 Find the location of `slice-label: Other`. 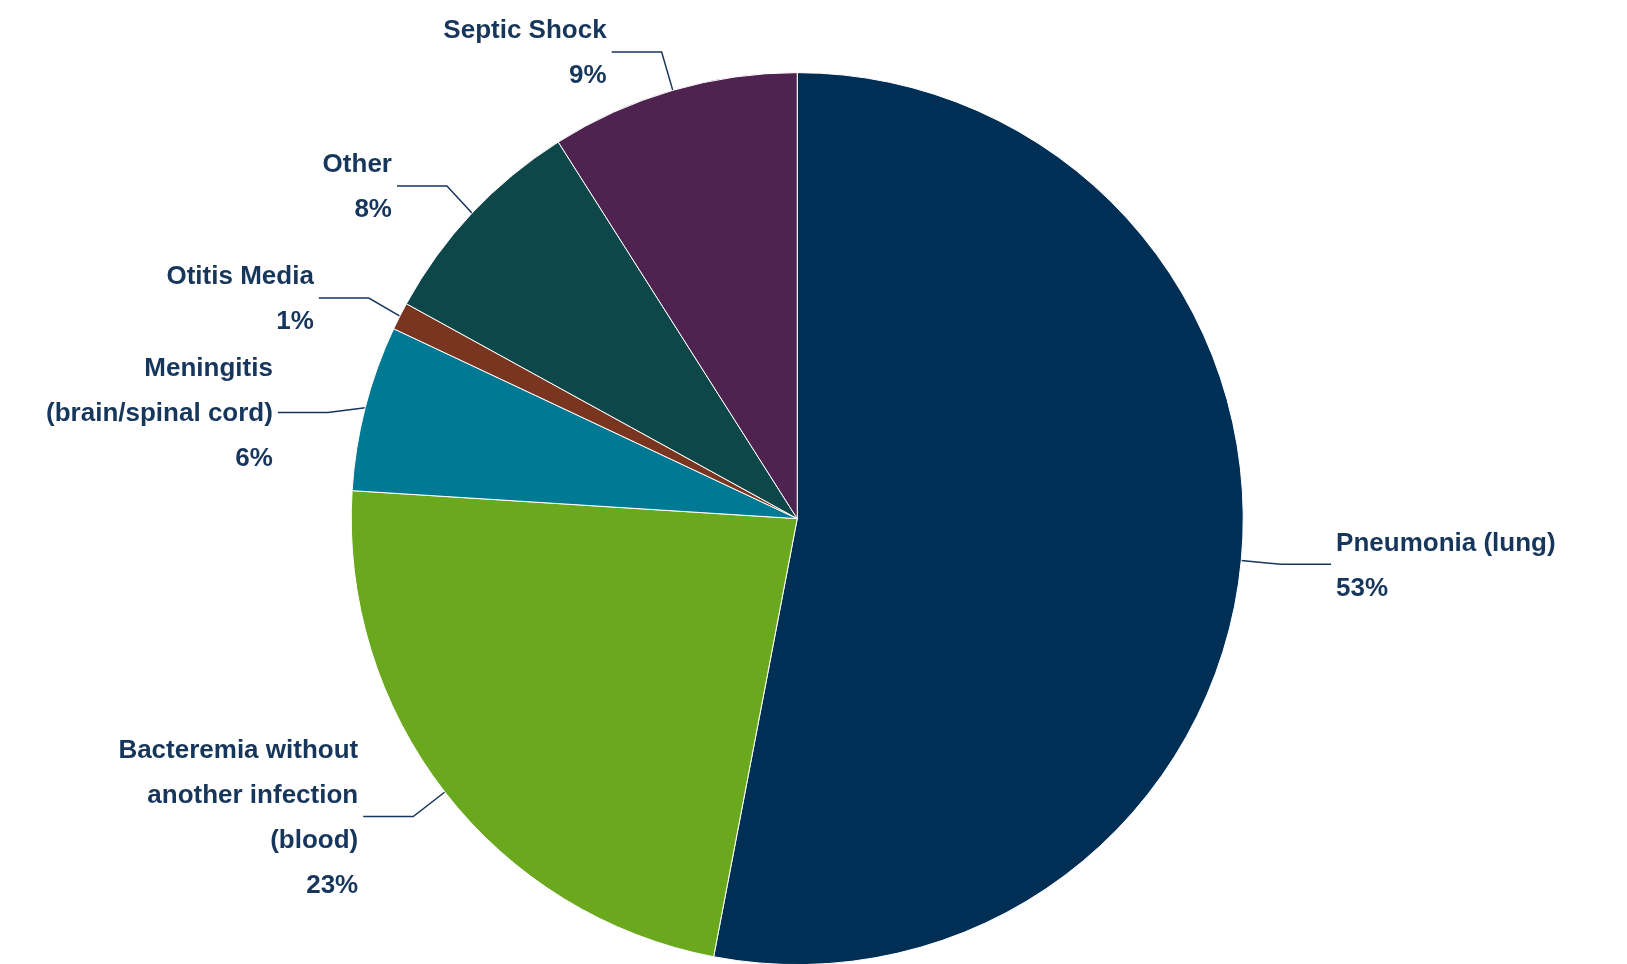

slice-label: Other is located at coordinates (357, 163).